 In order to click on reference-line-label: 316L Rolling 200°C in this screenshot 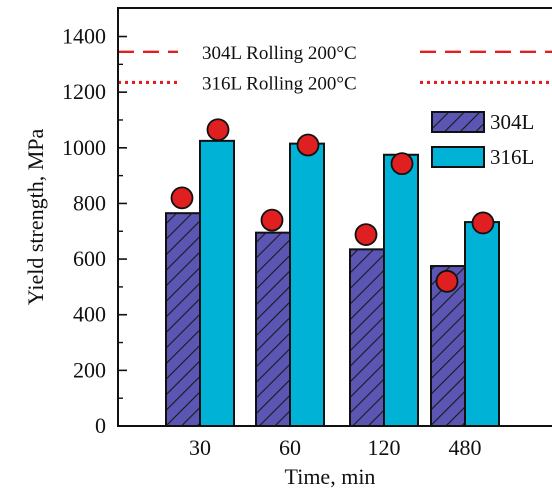, I will do `click(279, 83)`.